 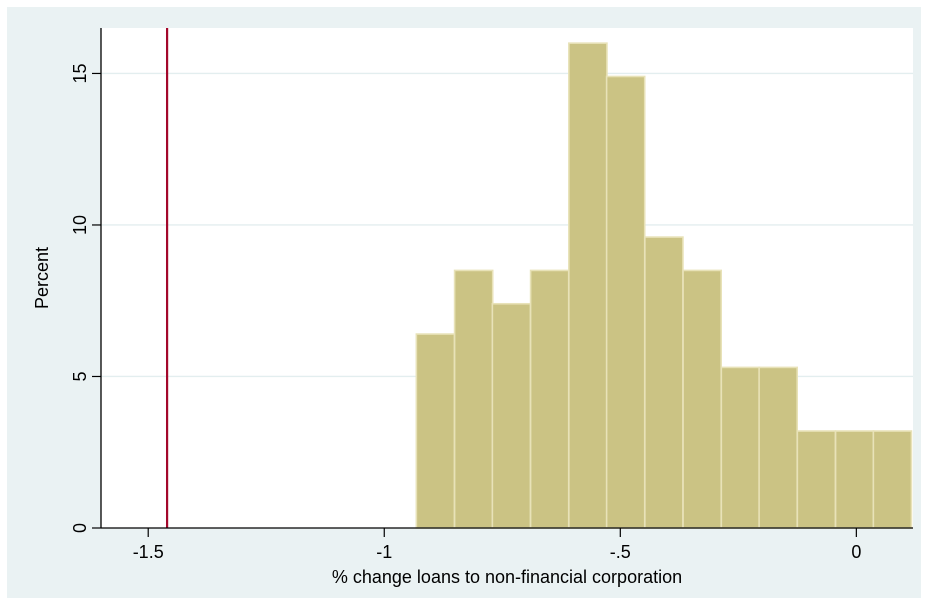 What do you see at coordinates (80, 73) in the screenshot?
I see `y-tick-label: 15` at bounding box center [80, 73].